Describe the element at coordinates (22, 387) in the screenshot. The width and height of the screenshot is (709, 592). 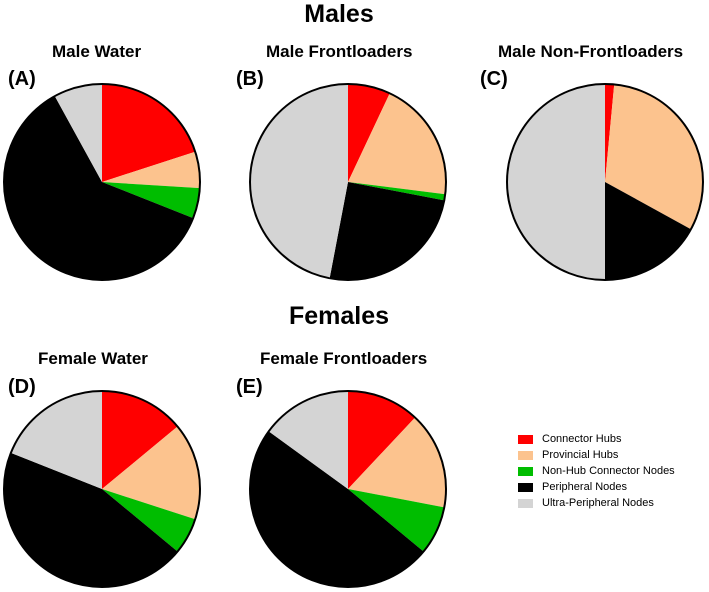
I see `panel-d-label: (D)` at that location.